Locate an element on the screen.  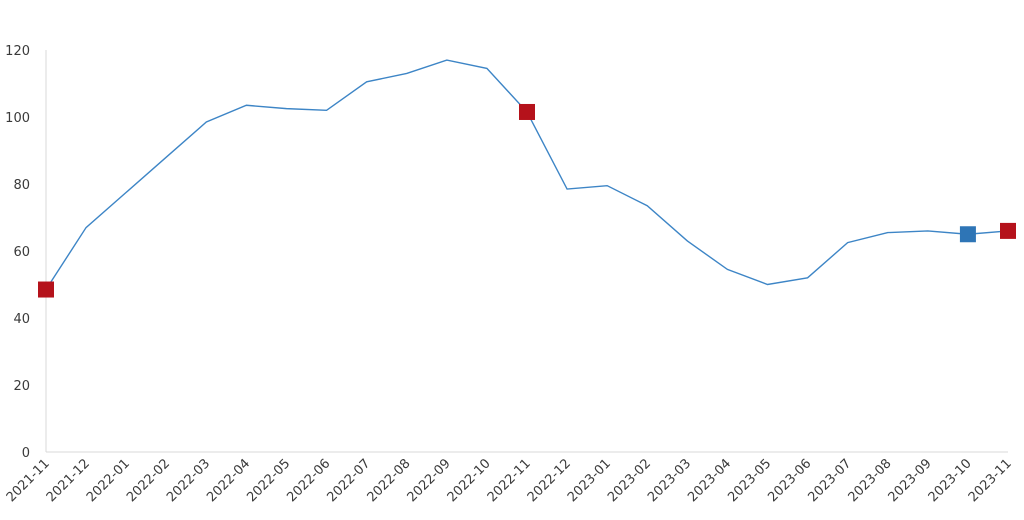
x-tick-label: 2023-06 is located at coordinates (789, 480).